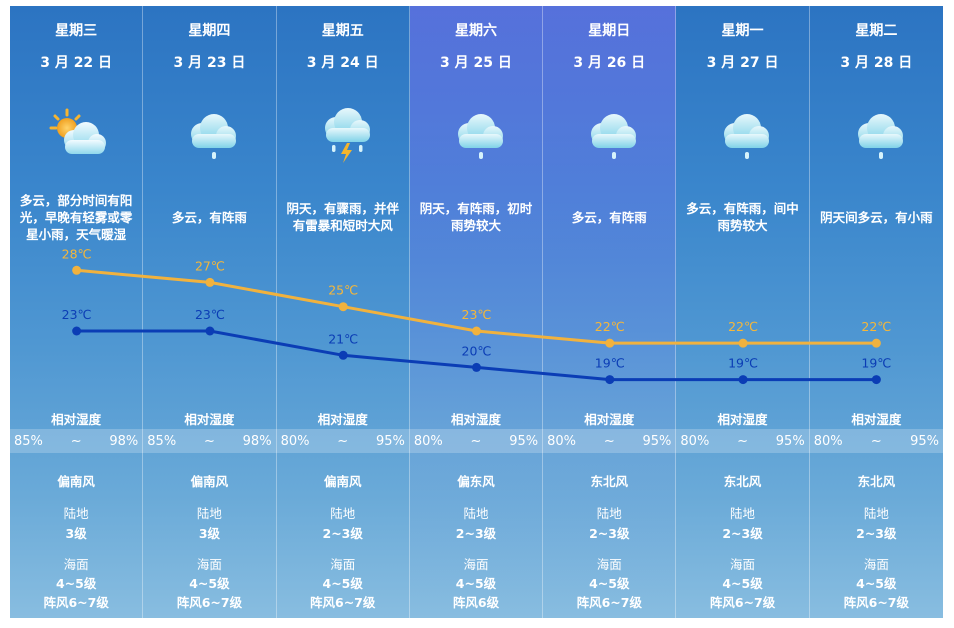 This screenshot has width=954, height=628. What do you see at coordinates (609, 217) in the screenshot?
I see `weather-description: 多云，有阵雨` at bounding box center [609, 217].